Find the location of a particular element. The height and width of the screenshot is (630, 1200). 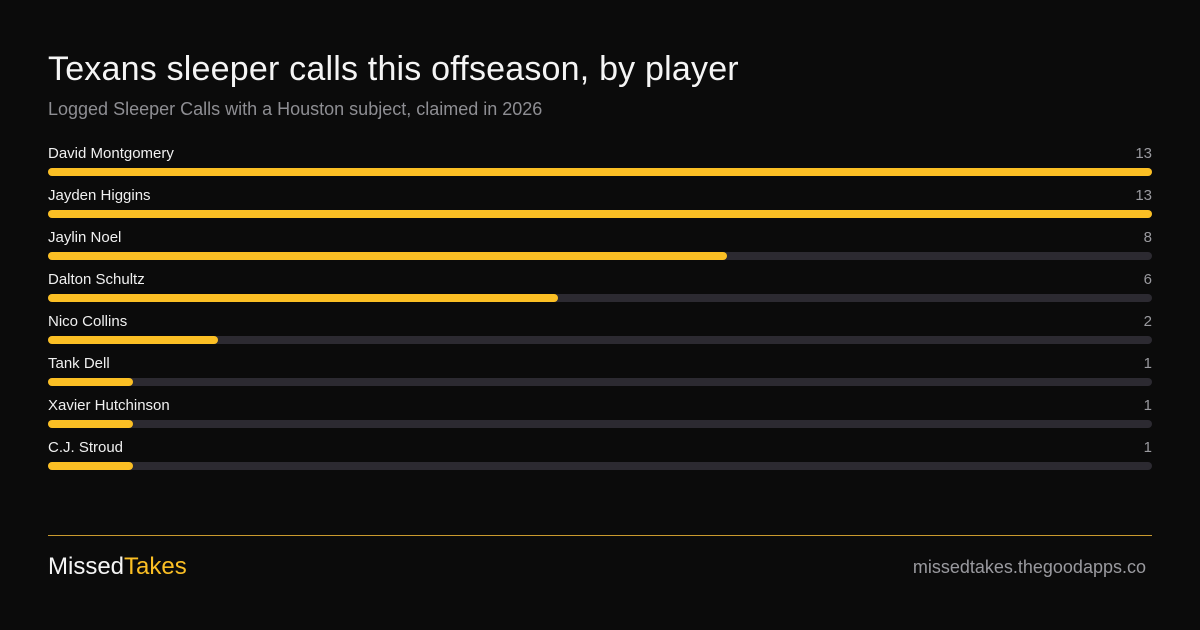

bar-row: Jaylin Noel 8 is located at coordinates (600, 249).